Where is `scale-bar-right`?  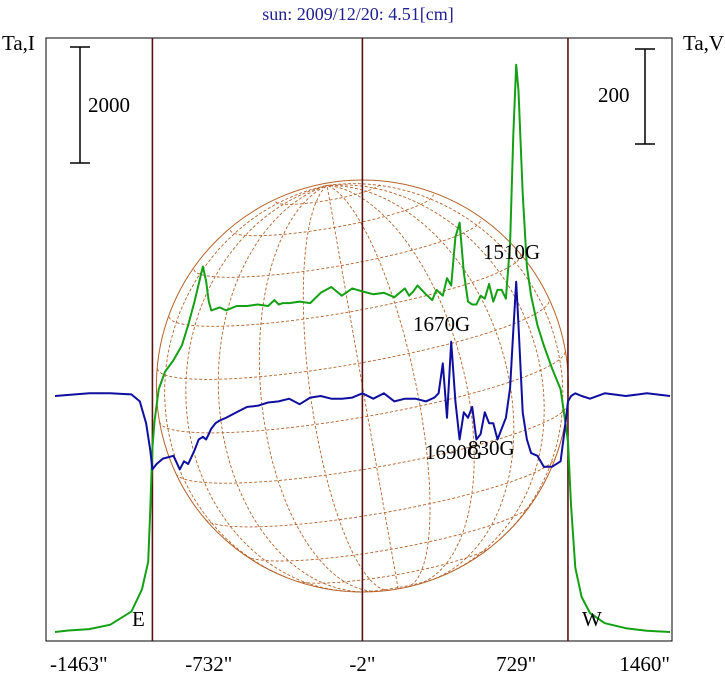 scale-bar-right is located at coordinates (645, 96).